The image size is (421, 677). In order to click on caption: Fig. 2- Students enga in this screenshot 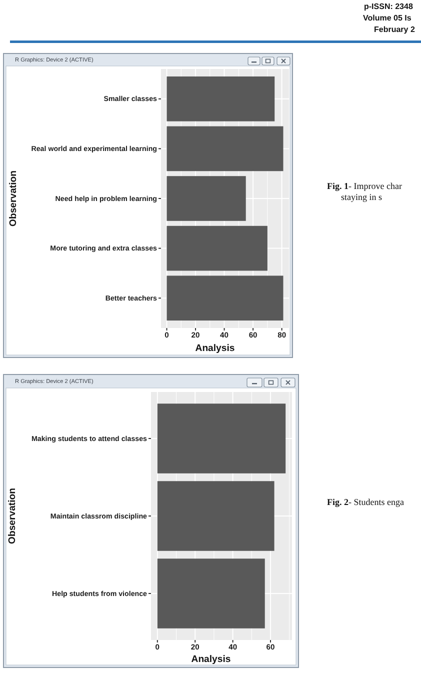, I will do `click(365, 502)`.